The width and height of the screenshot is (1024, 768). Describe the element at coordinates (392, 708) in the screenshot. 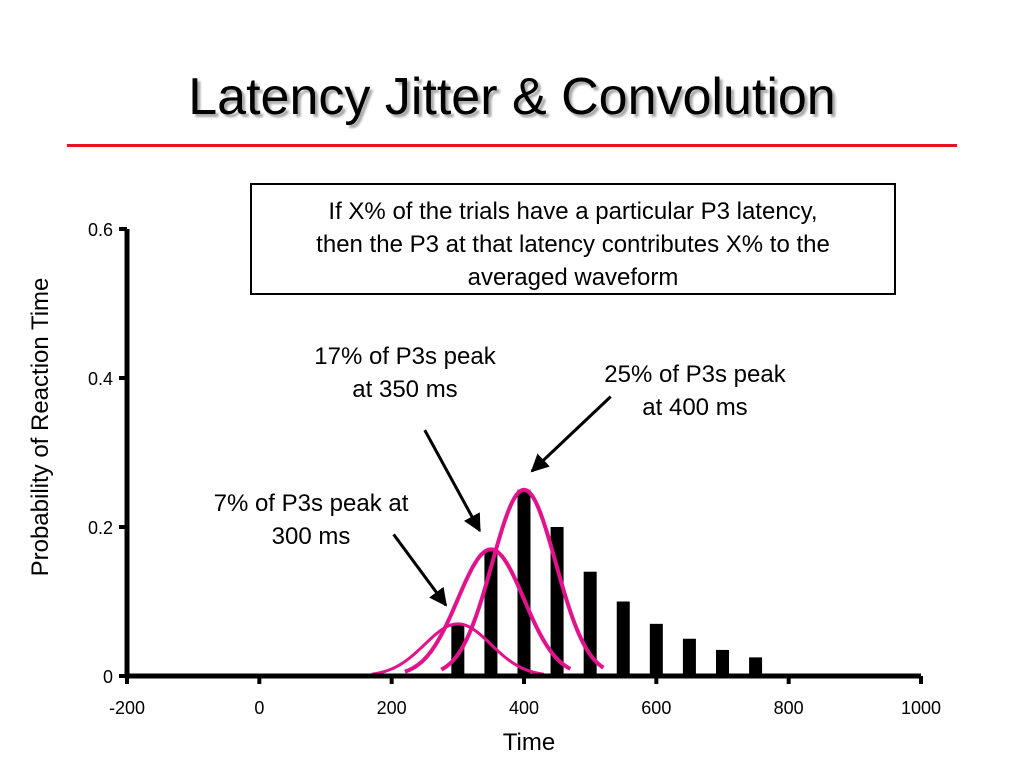

I see `x-tick-label: 200` at that location.